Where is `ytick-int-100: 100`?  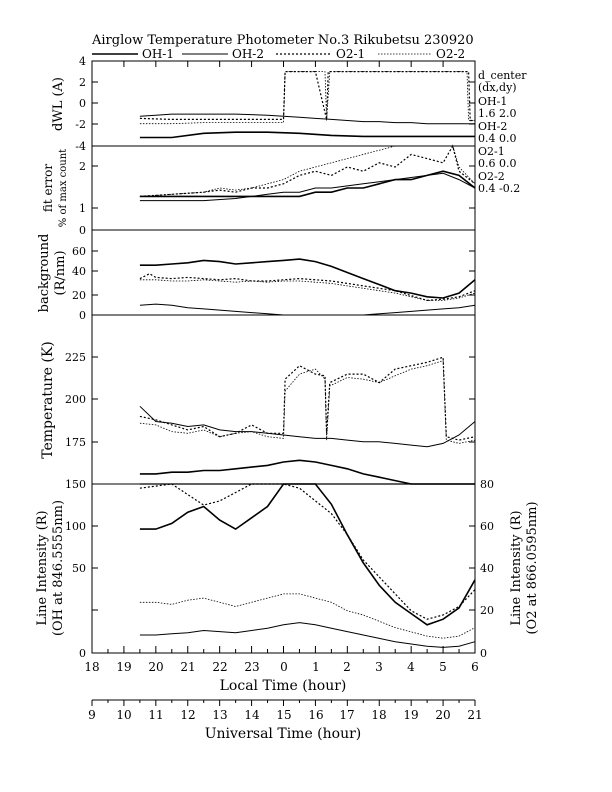
ytick-int-100: 100 is located at coordinates (75, 526).